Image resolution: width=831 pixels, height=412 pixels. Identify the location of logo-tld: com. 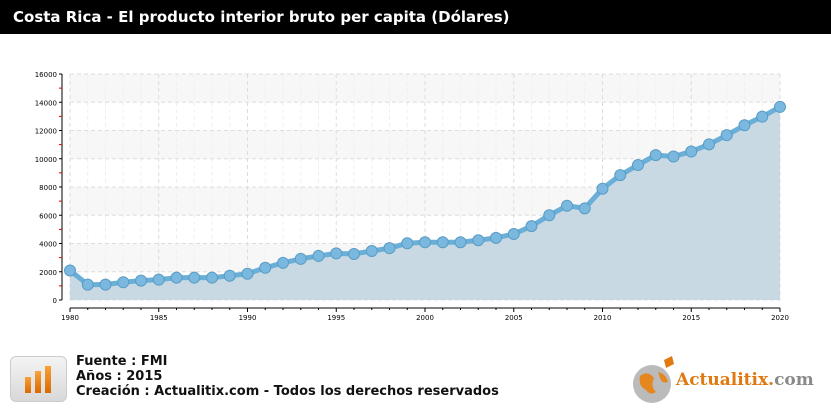
(794, 380).